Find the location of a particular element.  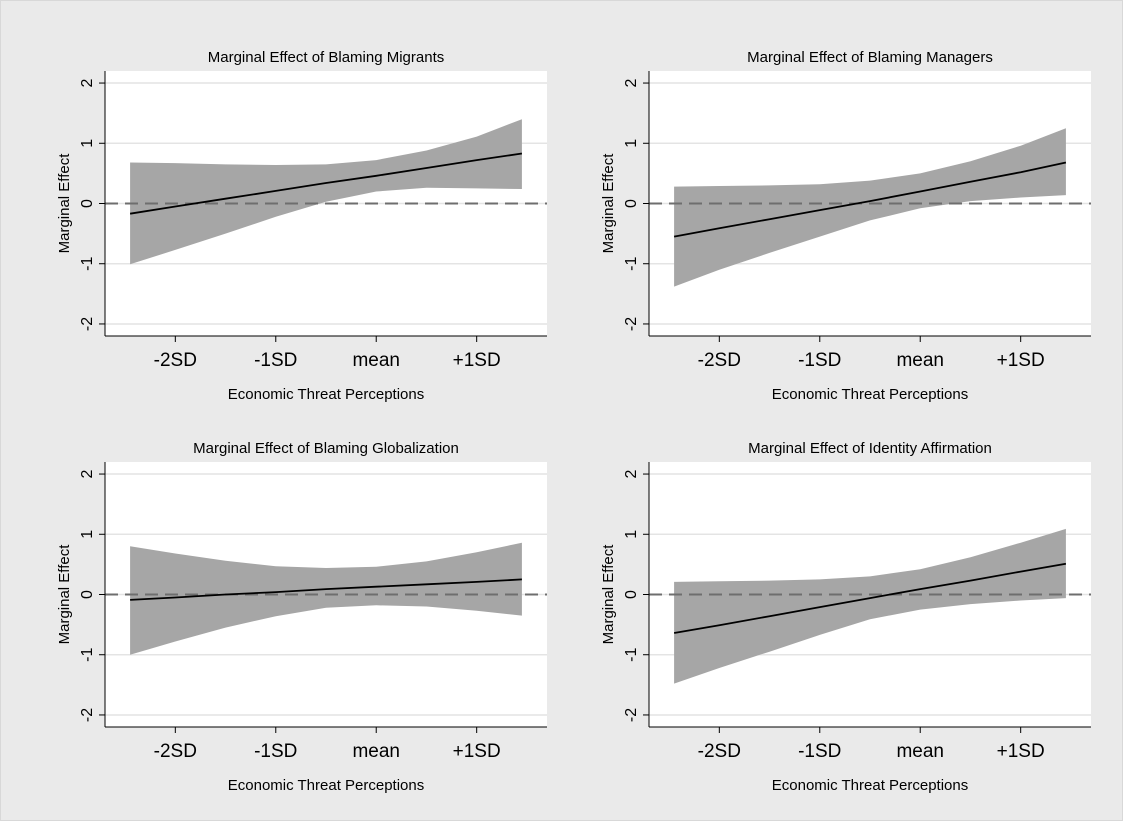

panel-title: Marginal Effect of Blaming Managers is located at coordinates (870, 57).